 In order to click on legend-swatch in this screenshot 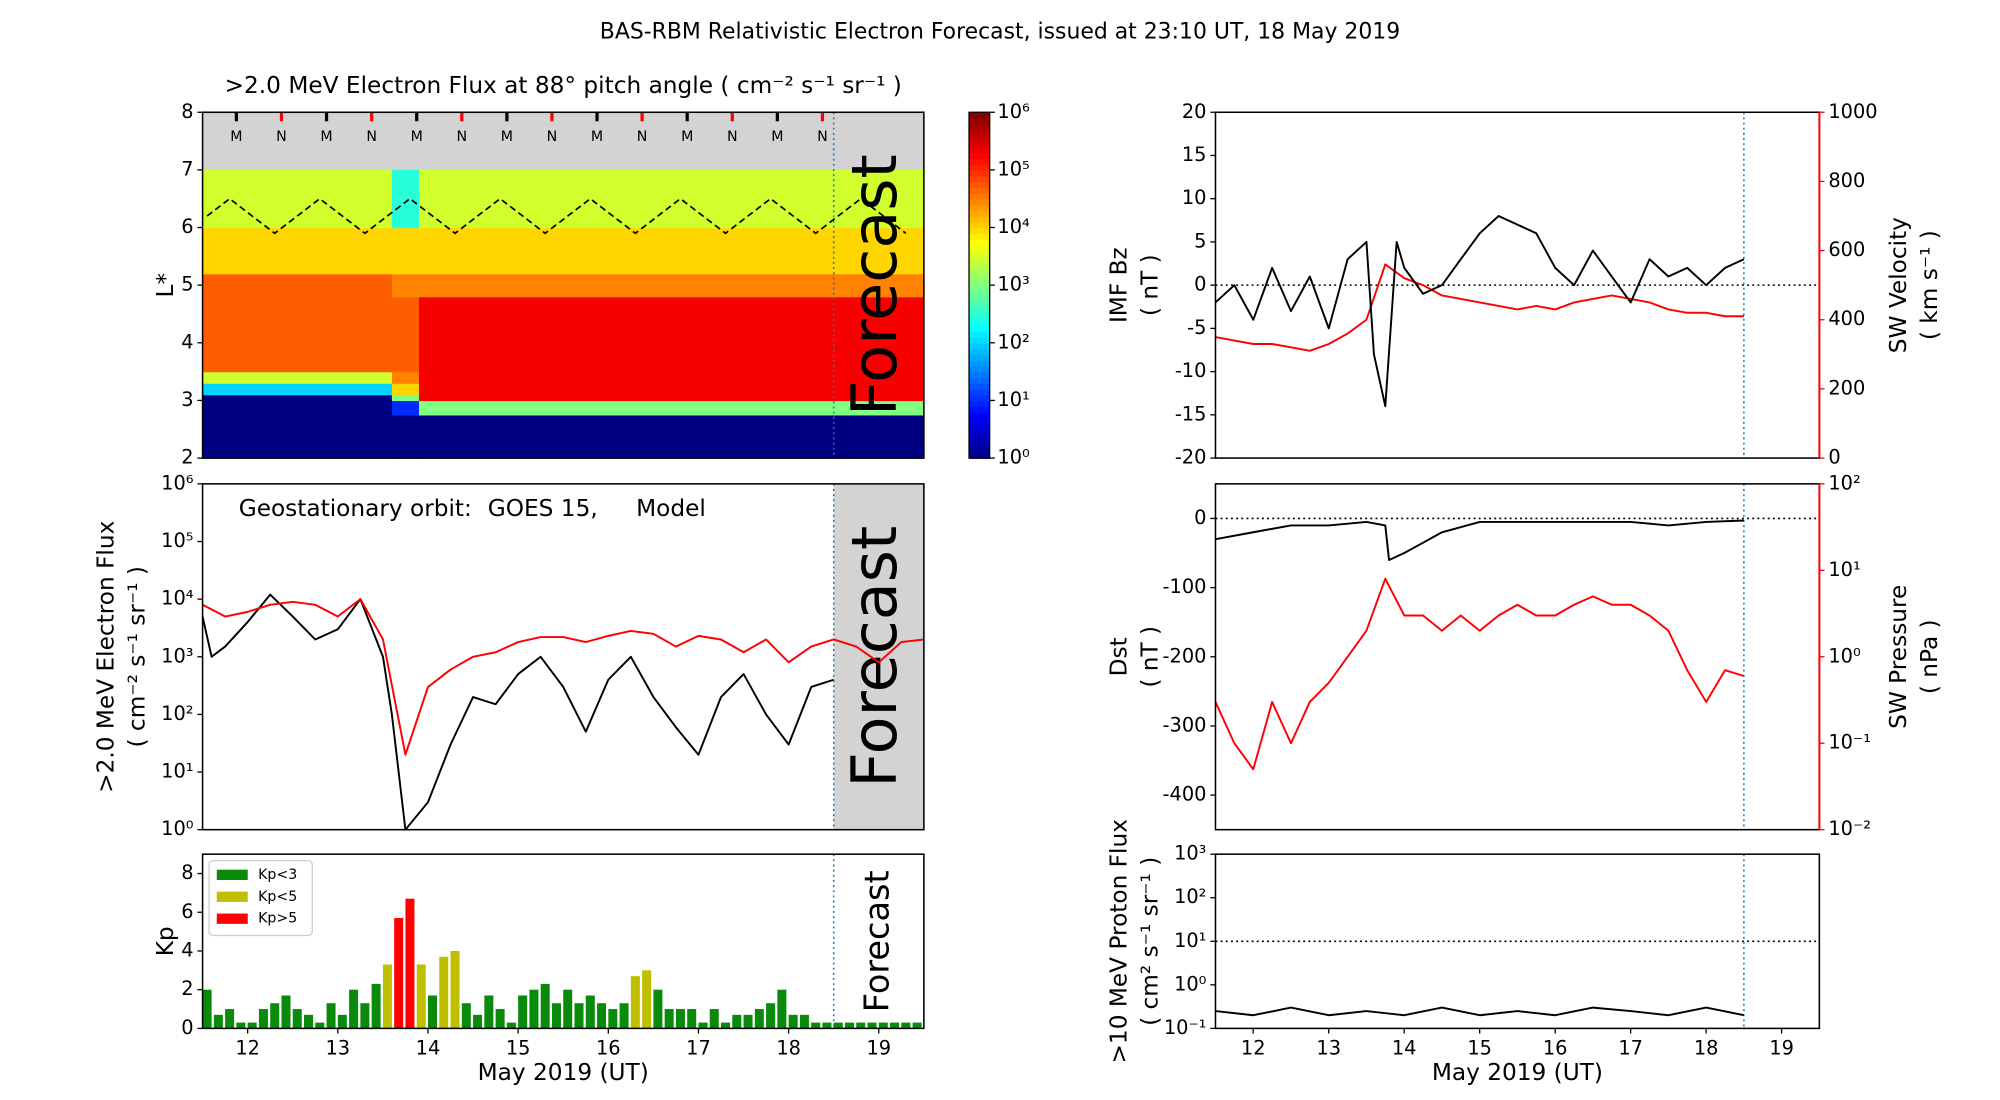, I will do `click(232, 918)`.